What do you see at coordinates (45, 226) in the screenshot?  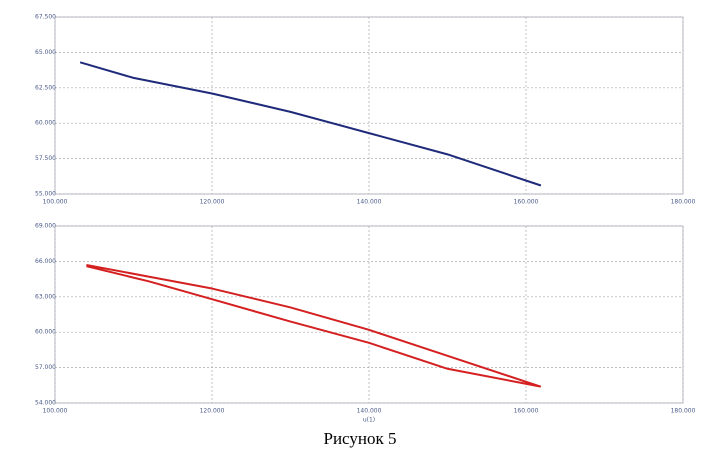 I see `y-tick-label: 69.000` at bounding box center [45, 226].